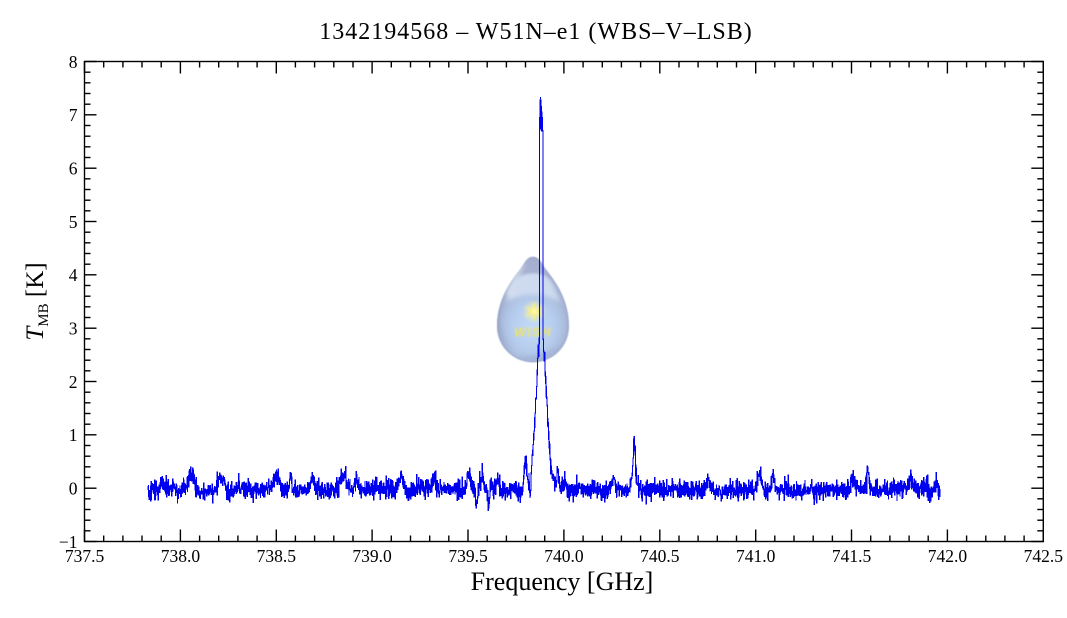 The image size is (1067, 618). What do you see at coordinates (85, 556) in the screenshot?
I see `svg-text: 737.5` at bounding box center [85, 556].